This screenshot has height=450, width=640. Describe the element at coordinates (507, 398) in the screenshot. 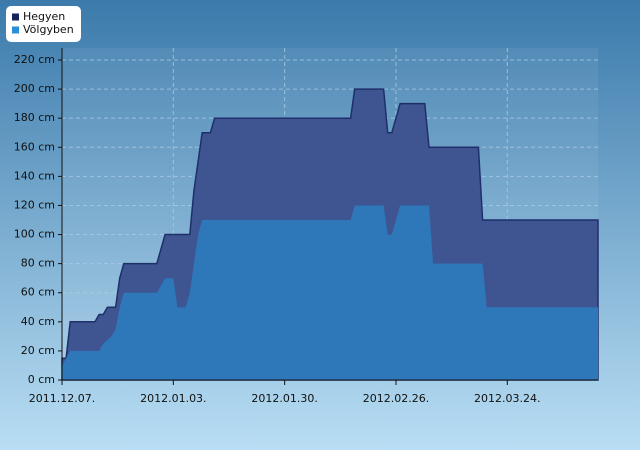

I see `x-tick-label: 2012.03.24.` at that location.